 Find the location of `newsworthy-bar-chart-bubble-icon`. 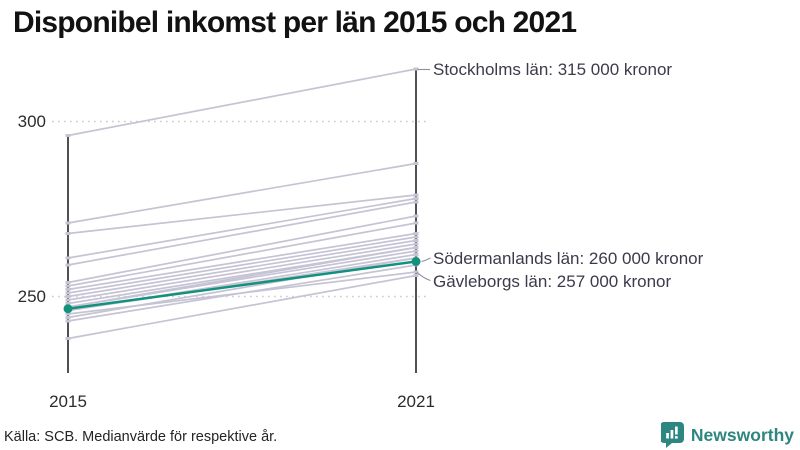

newsworthy-bar-chart-bubble-icon is located at coordinates (671, 435).